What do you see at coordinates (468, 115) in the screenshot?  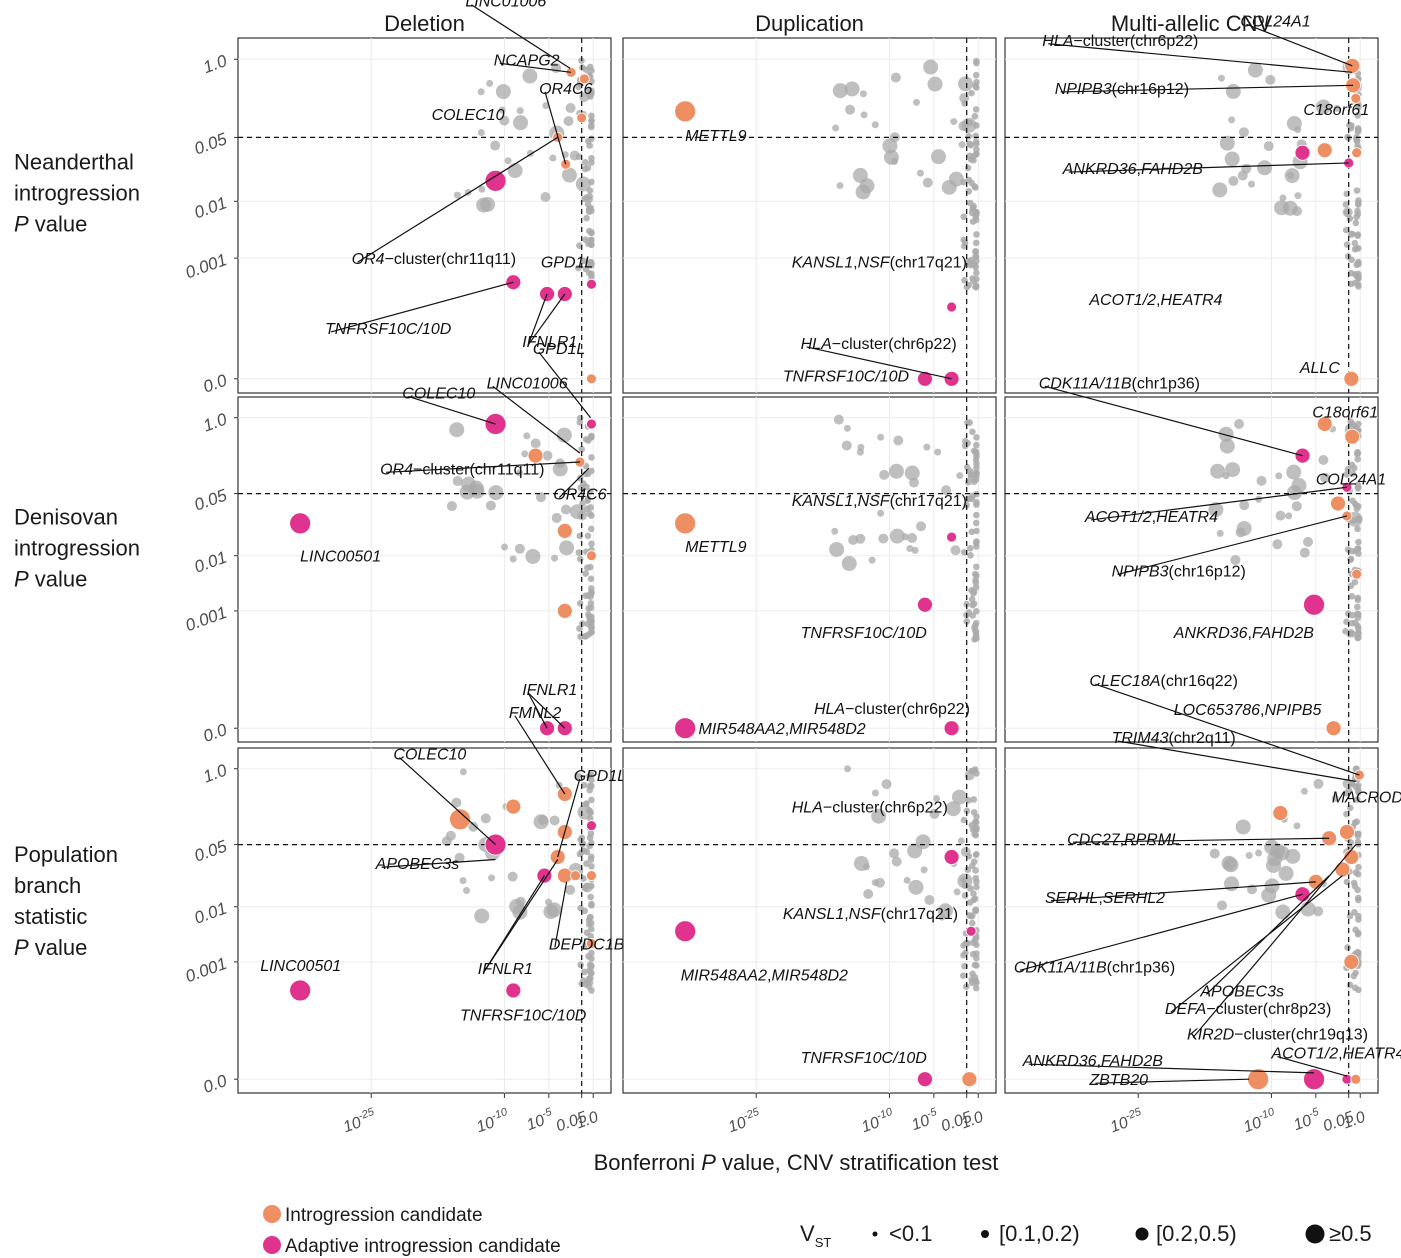 I see `gene-label: COLEC10` at bounding box center [468, 115].